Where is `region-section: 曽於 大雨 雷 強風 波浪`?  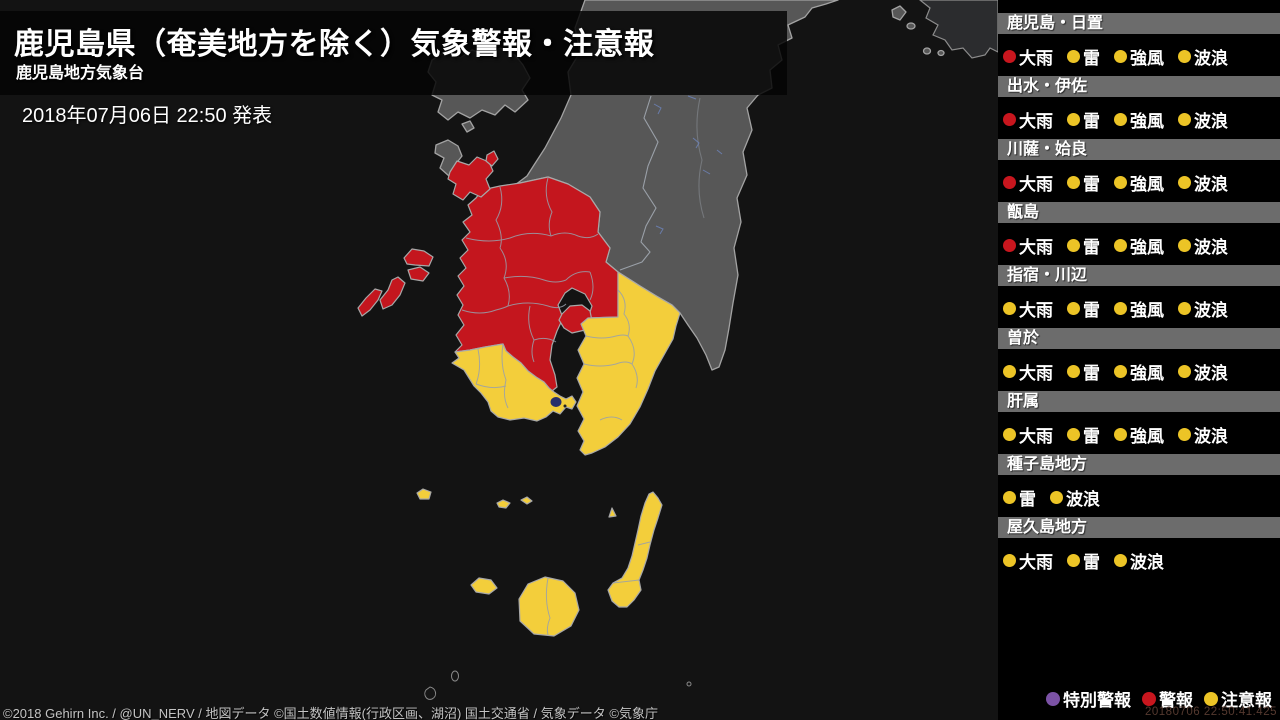
region-section: 曽於 大雨 雷 強風 波浪 is located at coordinates (1139, 359).